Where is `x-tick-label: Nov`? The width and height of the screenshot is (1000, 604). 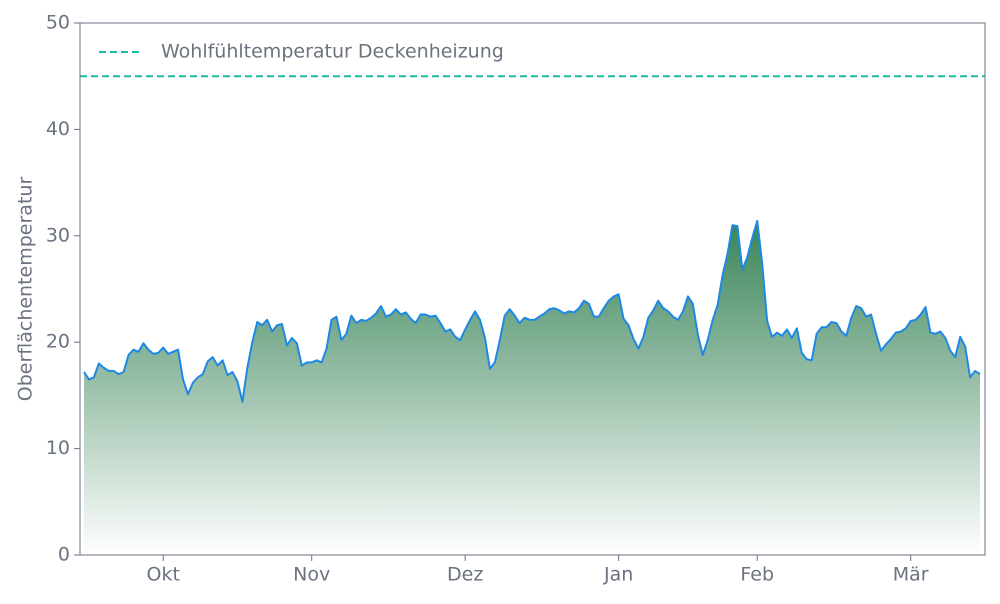 x-tick-label: Nov is located at coordinates (311, 575).